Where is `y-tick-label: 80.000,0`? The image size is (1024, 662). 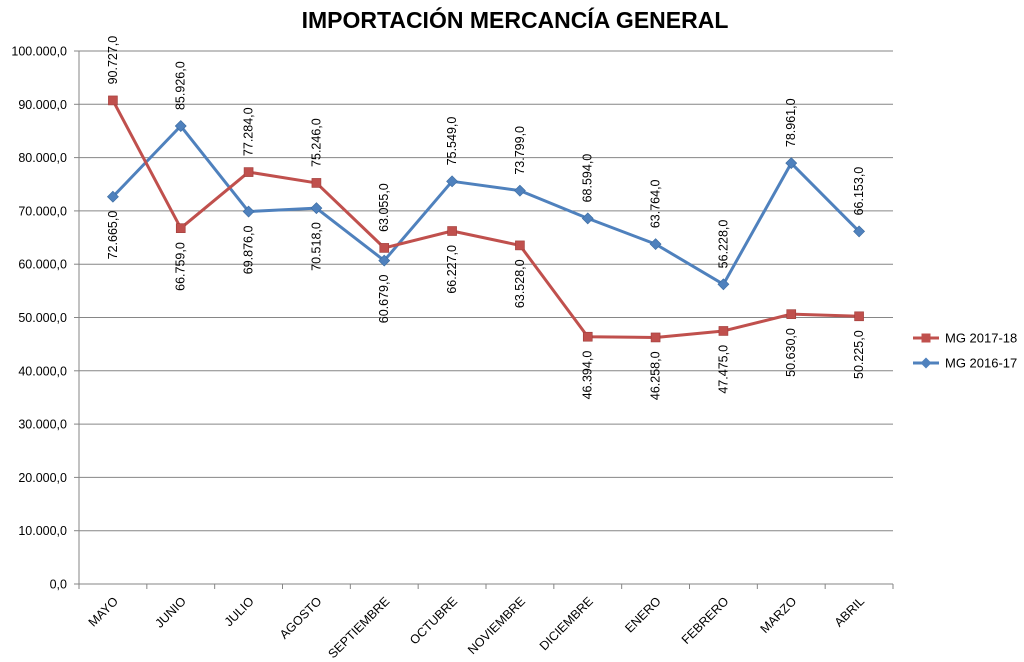 y-tick-label: 80.000,0 is located at coordinates (42, 158).